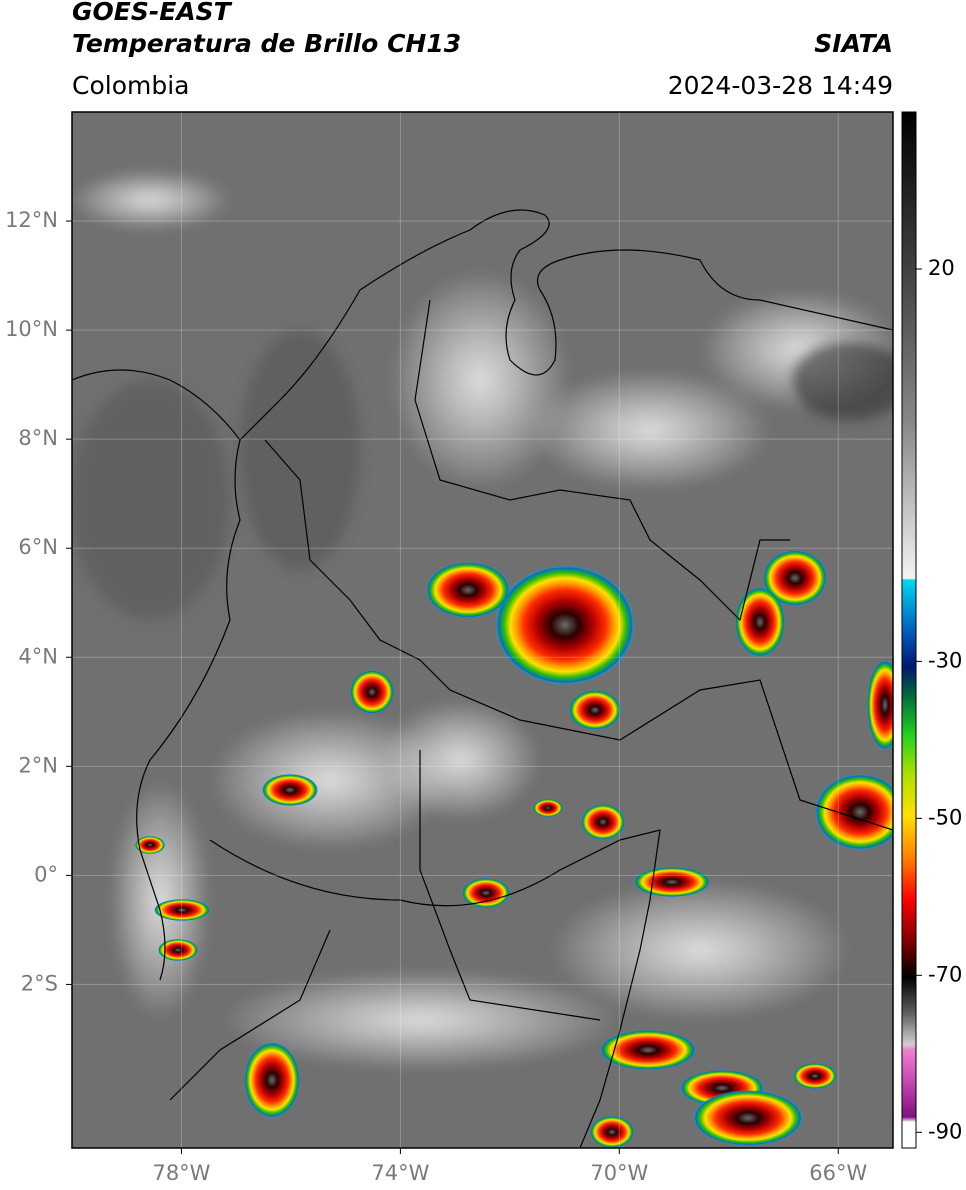 The width and height of the screenshot is (966, 1190). What do you see at coordinates (941, 268) in the screenshot?
I see `colorbar-tick-label: 20` at bounding box center [941, 268].